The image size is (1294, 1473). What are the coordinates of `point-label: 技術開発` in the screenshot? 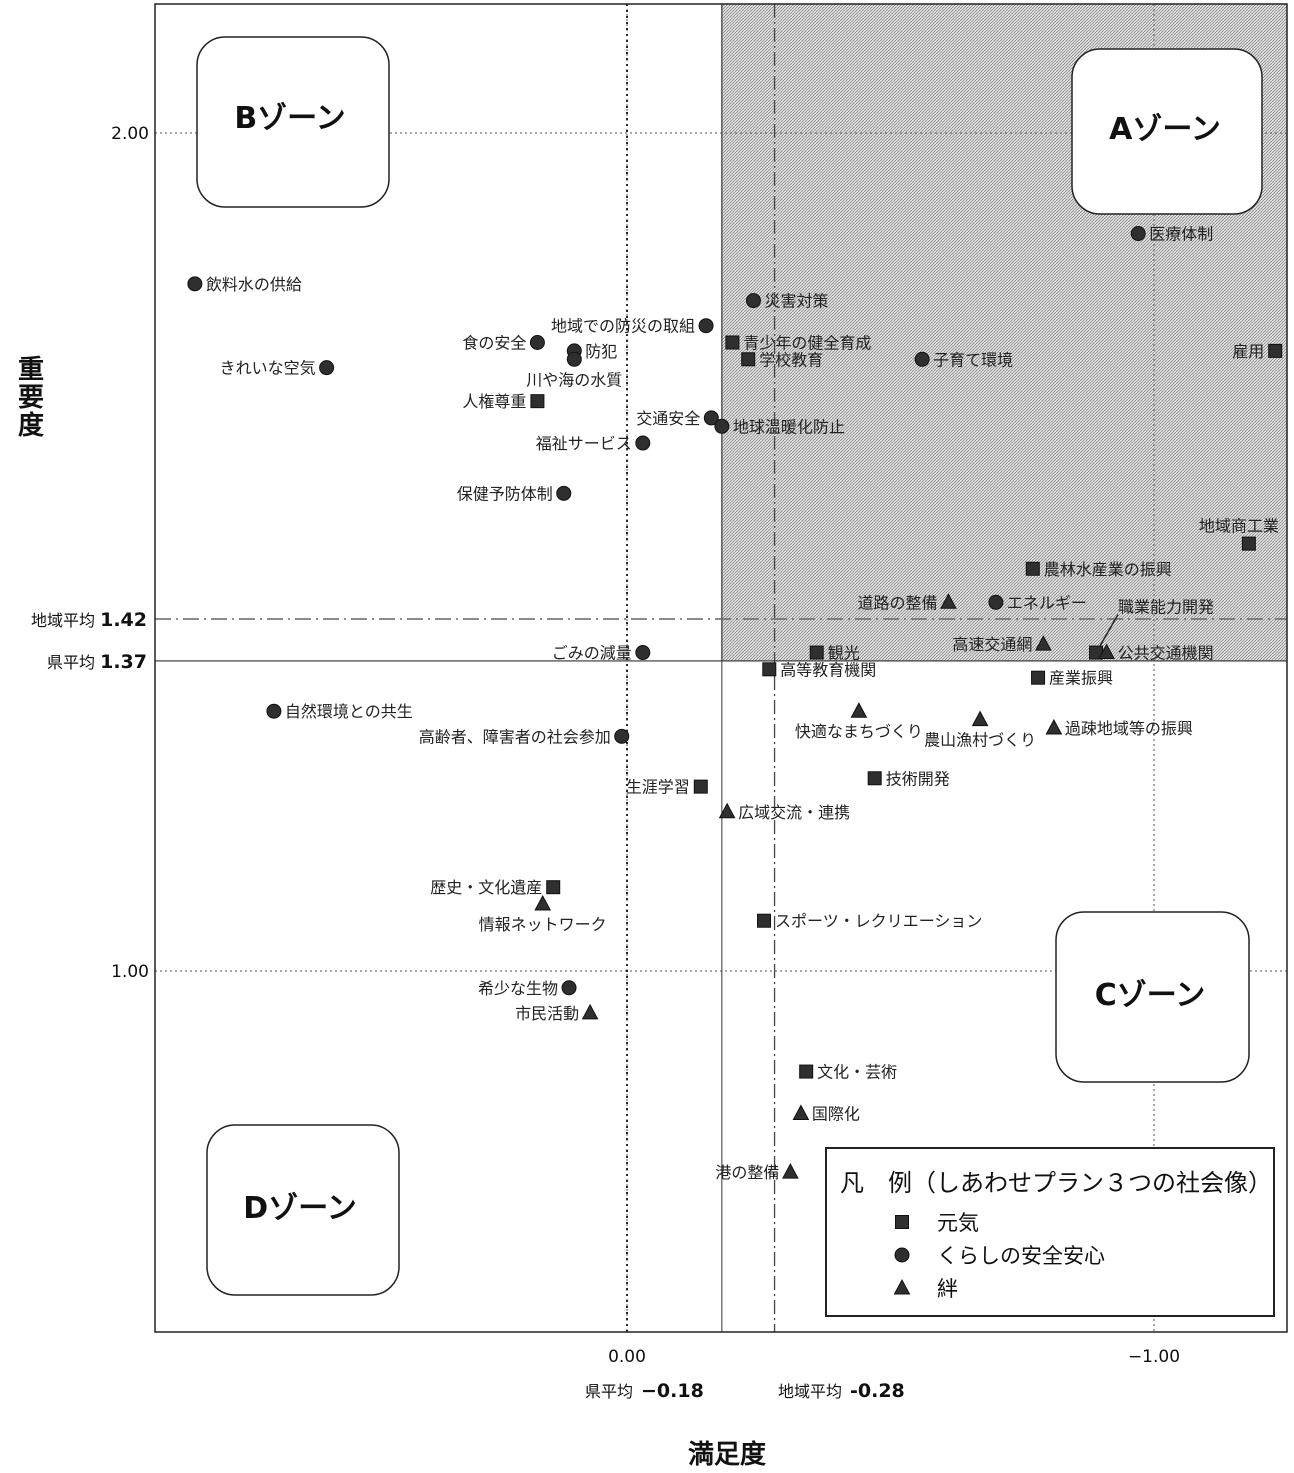 It's located at (918, 778).